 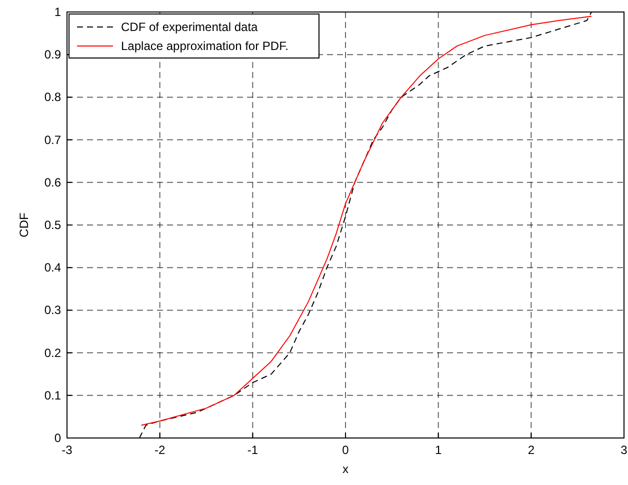 What do you see at coordinates (345, 469) in the screenshot?
I see `x-axis-title: x` at bounding box center [345, 469].